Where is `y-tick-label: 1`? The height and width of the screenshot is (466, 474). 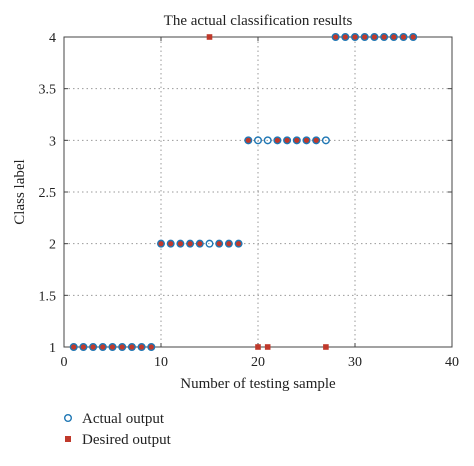
y-tick-label: 1 is located at coordinates (52, 348).